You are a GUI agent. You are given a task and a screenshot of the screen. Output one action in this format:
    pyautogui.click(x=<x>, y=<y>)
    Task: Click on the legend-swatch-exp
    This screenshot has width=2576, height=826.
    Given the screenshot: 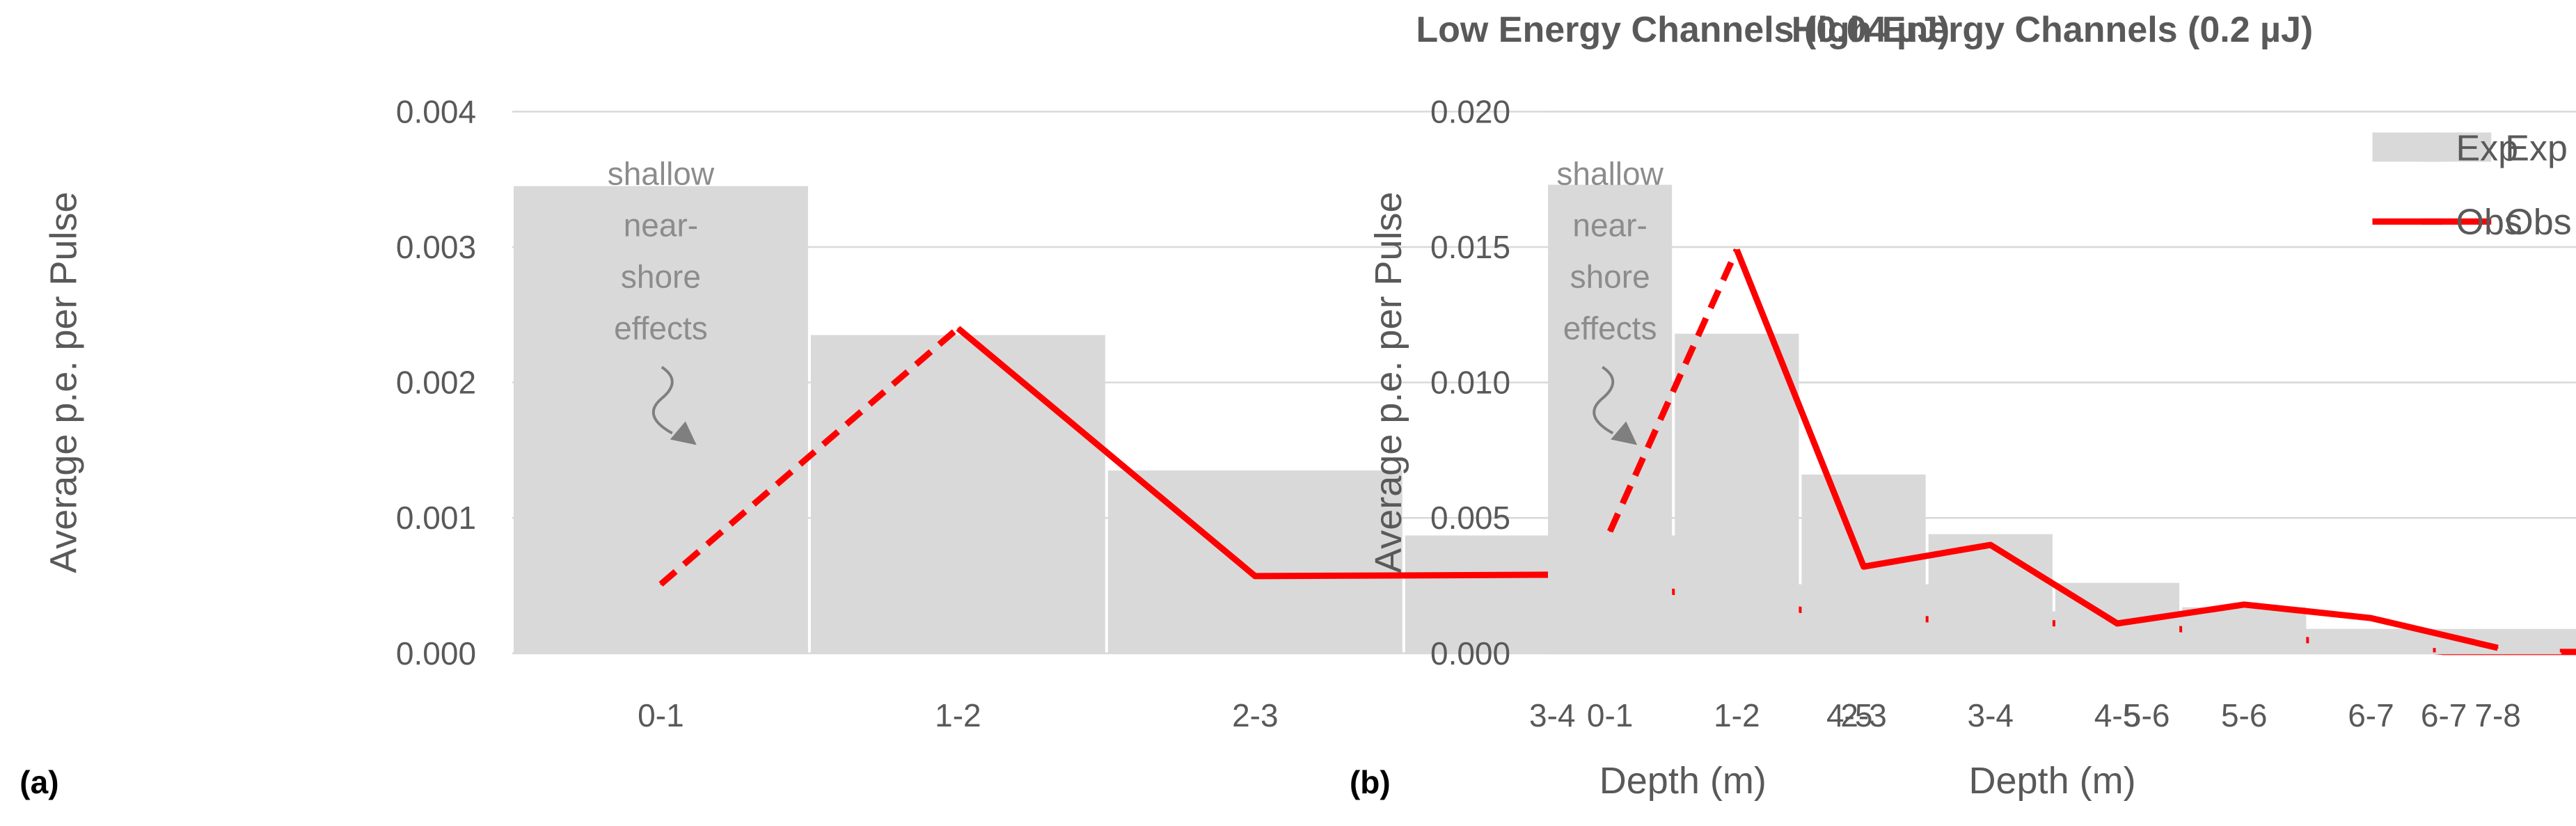 What is the action you would take?
    pyautogui.click(x=2407, y=147)
    